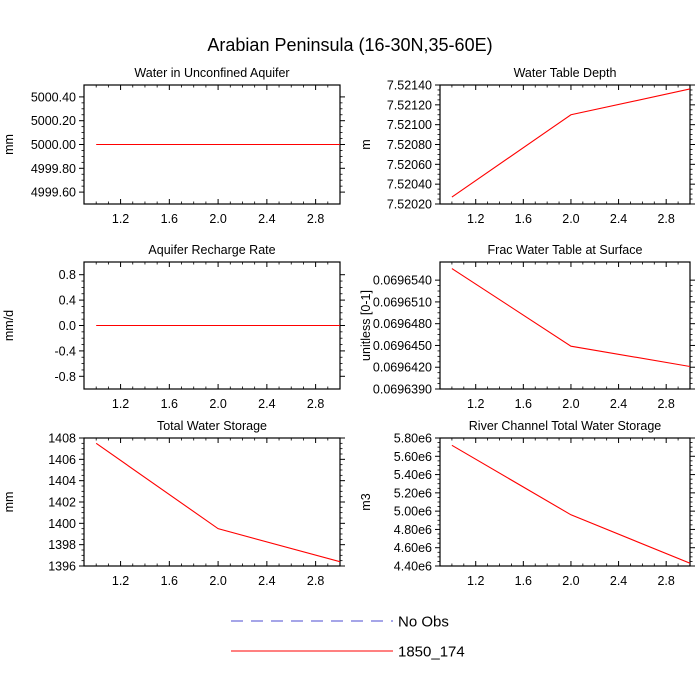 The height and width of the screenshot is (700, 700). Describe the element at coordinates (211, 73) in the screenshot. I see `panel-title: Water in Unconfined Aquifer` at that location.